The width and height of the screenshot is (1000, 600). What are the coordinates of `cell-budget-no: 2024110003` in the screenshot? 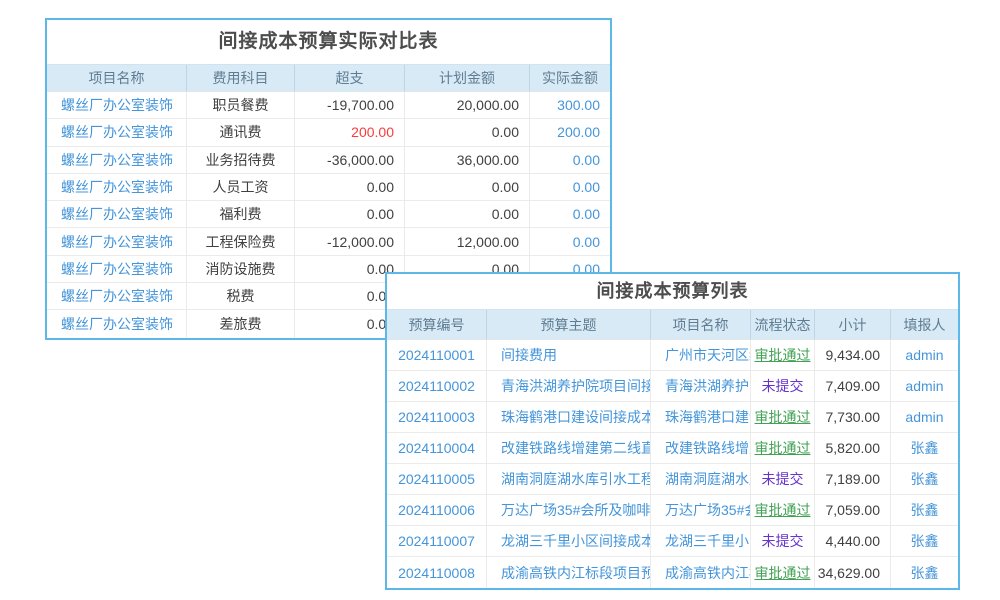 It's located at (437, 417).